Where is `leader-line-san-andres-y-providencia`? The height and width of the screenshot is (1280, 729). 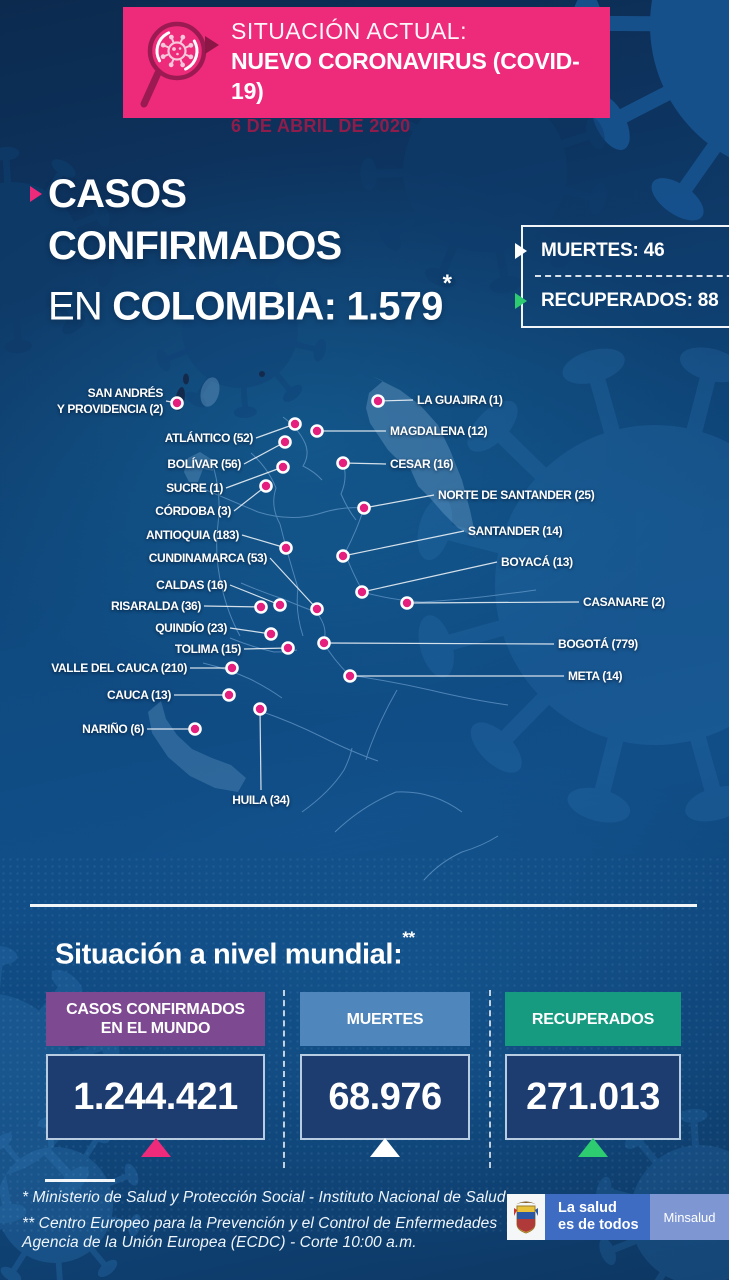 leader-line-san-andres-y-providencia is located at coordinates (171, 402).